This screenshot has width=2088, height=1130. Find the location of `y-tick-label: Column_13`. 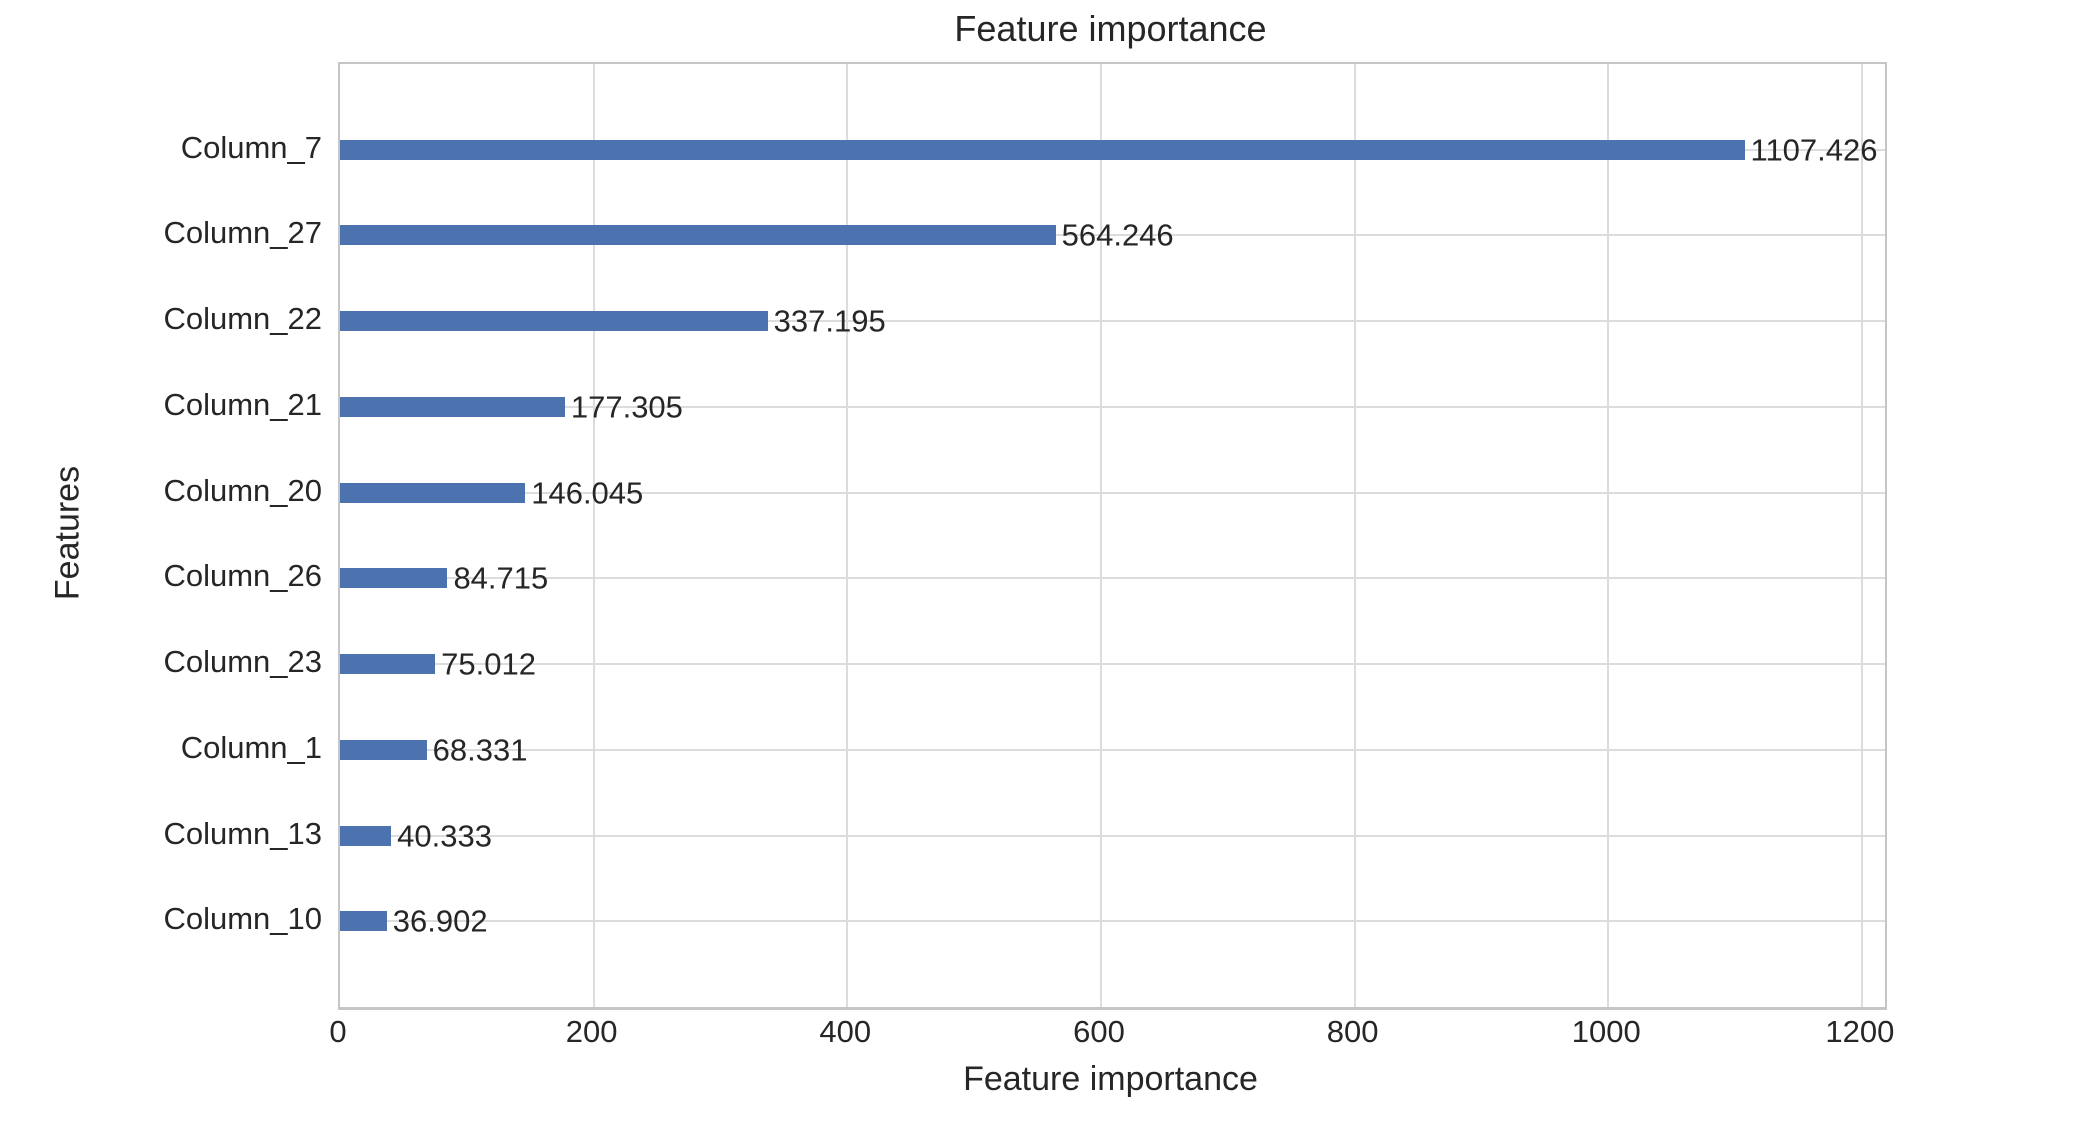

y-tick-label: Column_13 is located at coordinates (242, 833).